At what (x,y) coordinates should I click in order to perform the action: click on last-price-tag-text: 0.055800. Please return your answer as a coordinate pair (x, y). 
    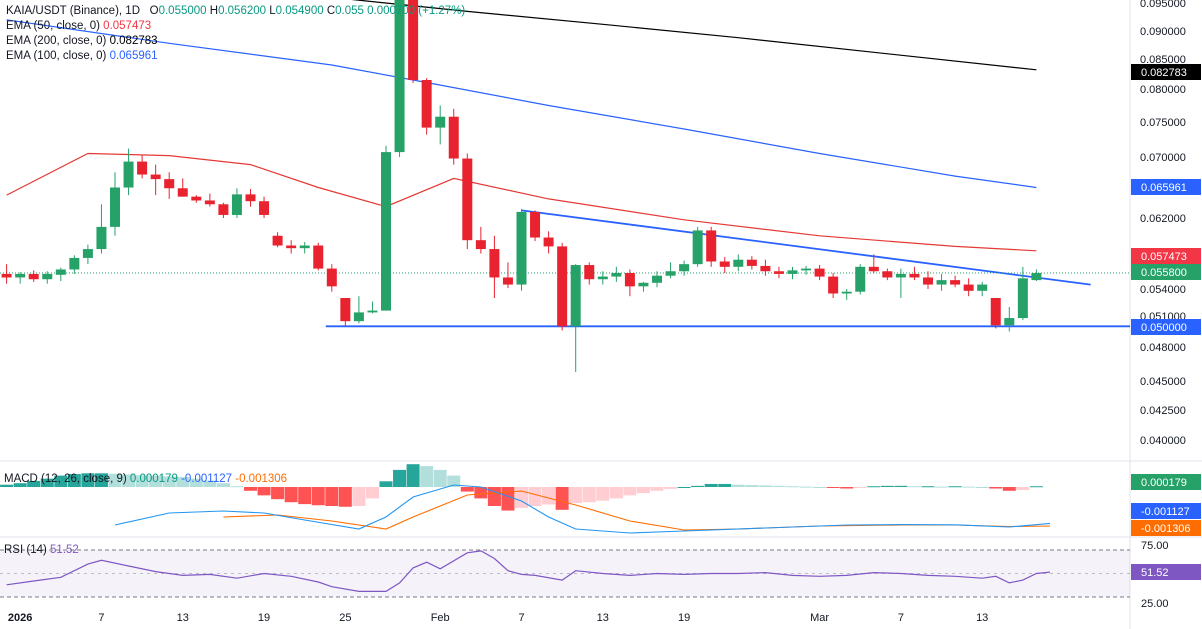
    Looking at the image, I should click on (1164, 273).